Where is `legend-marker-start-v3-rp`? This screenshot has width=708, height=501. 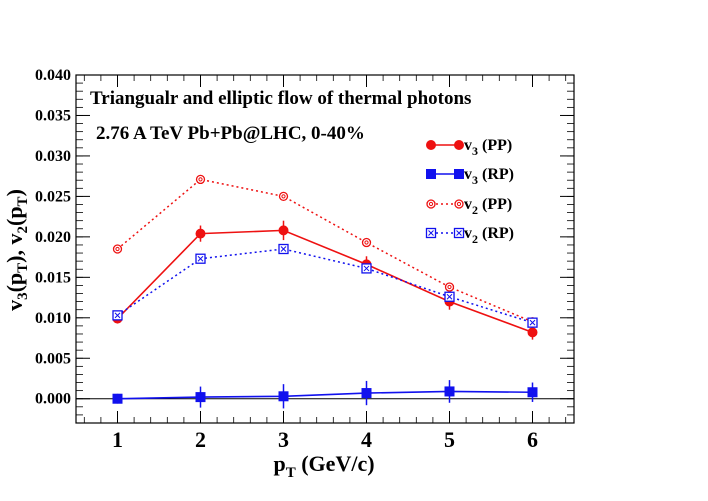
legend-marker-start-v3-rp is located at coordinates (431, 174).